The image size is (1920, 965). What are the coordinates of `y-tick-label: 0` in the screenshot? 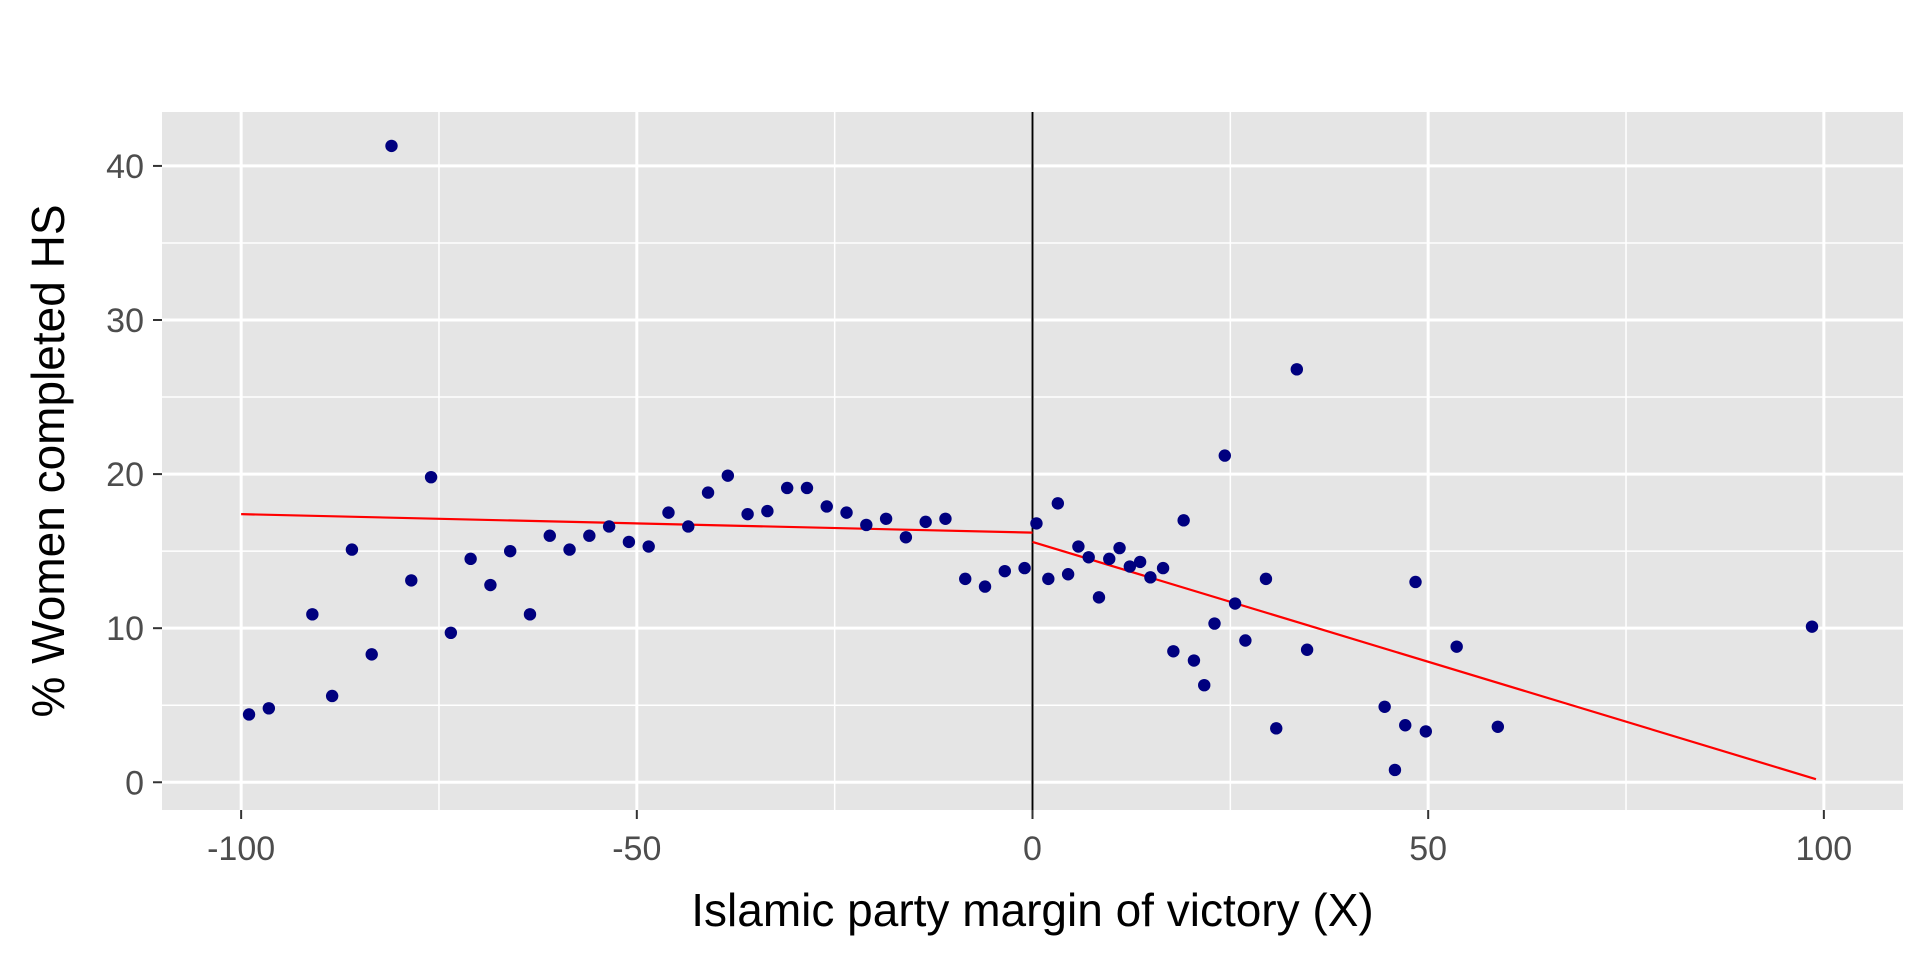 It's located at (134, 783).